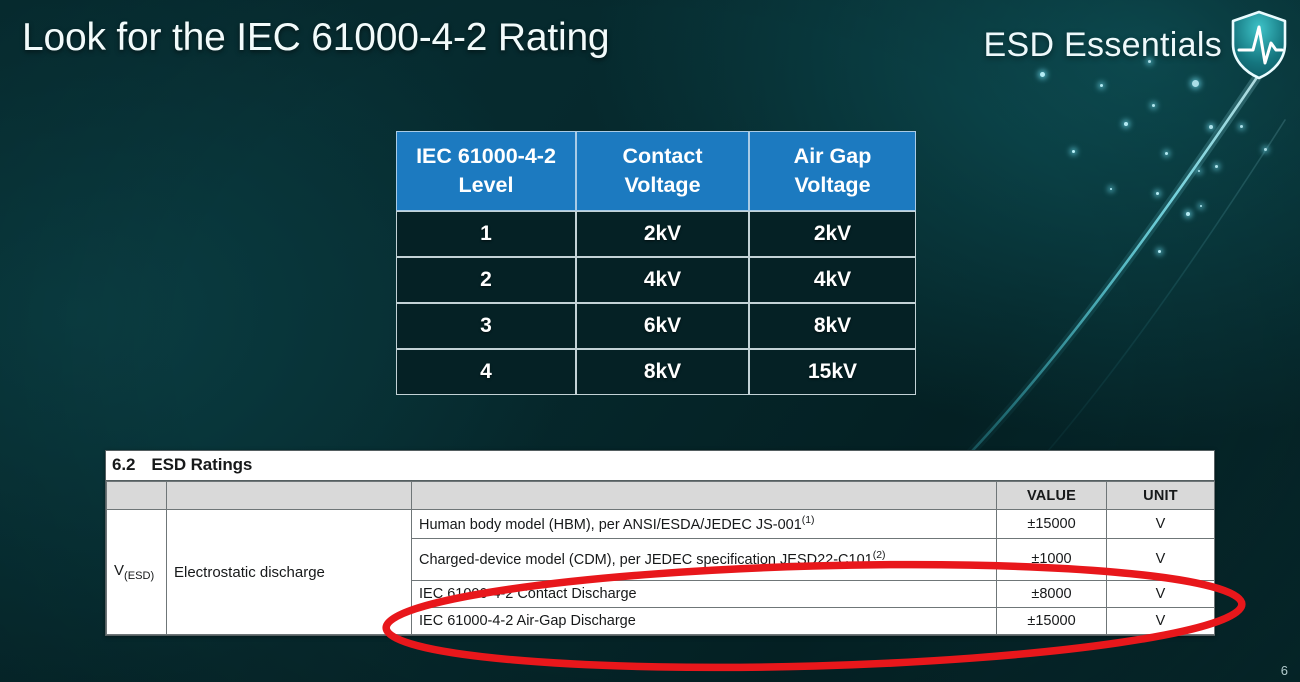 Image resolution: width=1300 pixels, height=682 pixels. I want to click on cell-parameter: Electrostatic discharge, so click(289, 572).